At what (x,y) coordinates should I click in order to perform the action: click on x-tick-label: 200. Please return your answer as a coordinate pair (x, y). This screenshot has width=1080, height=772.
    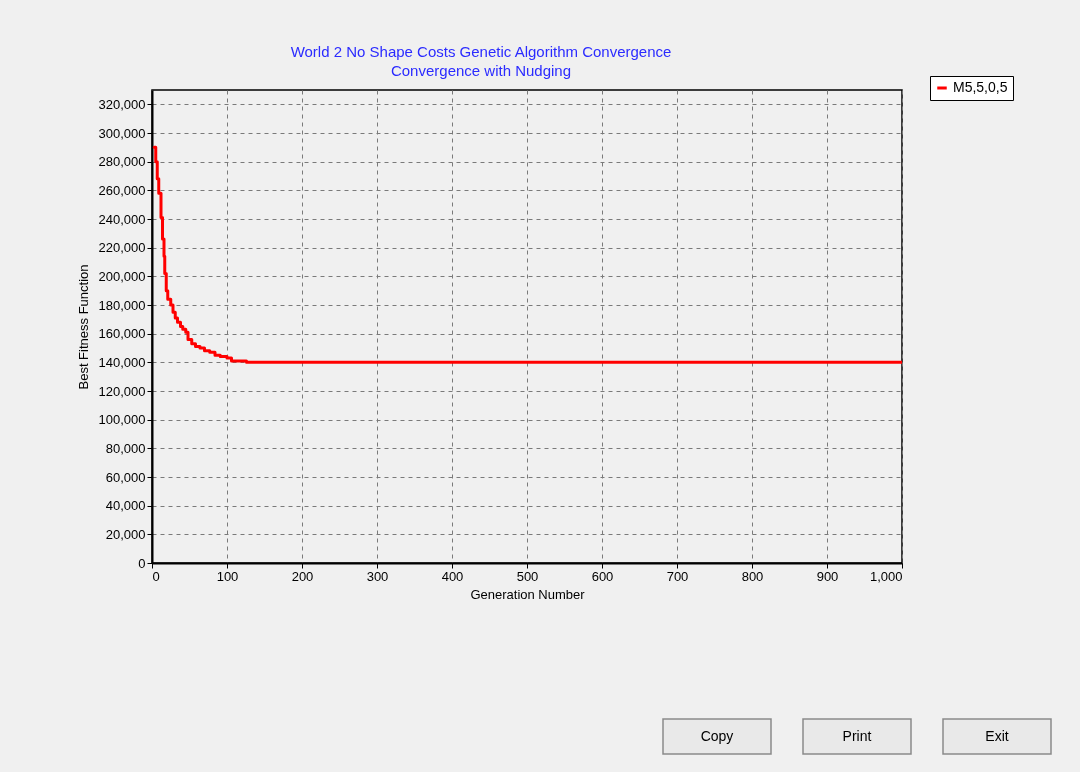
    Looking at the image, I should click on (302, 576).